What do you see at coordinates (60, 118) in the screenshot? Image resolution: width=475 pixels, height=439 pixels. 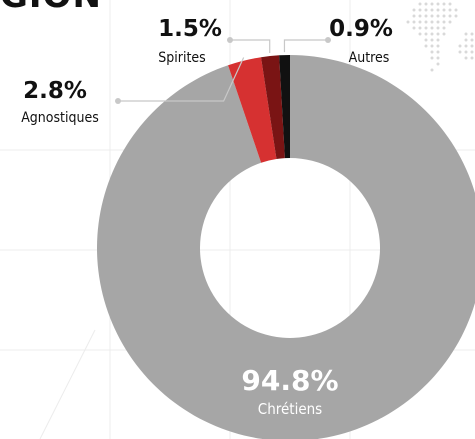 I see `agnostiques-category-label: Agnostiques` at bounding box center [60, 118].